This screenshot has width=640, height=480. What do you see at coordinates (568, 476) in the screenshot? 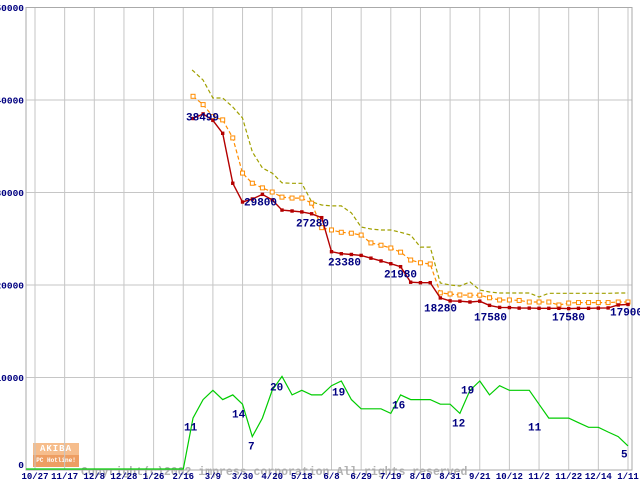
I see `x-axis-tick-label: 11/22` at bounding box center [568, 476].